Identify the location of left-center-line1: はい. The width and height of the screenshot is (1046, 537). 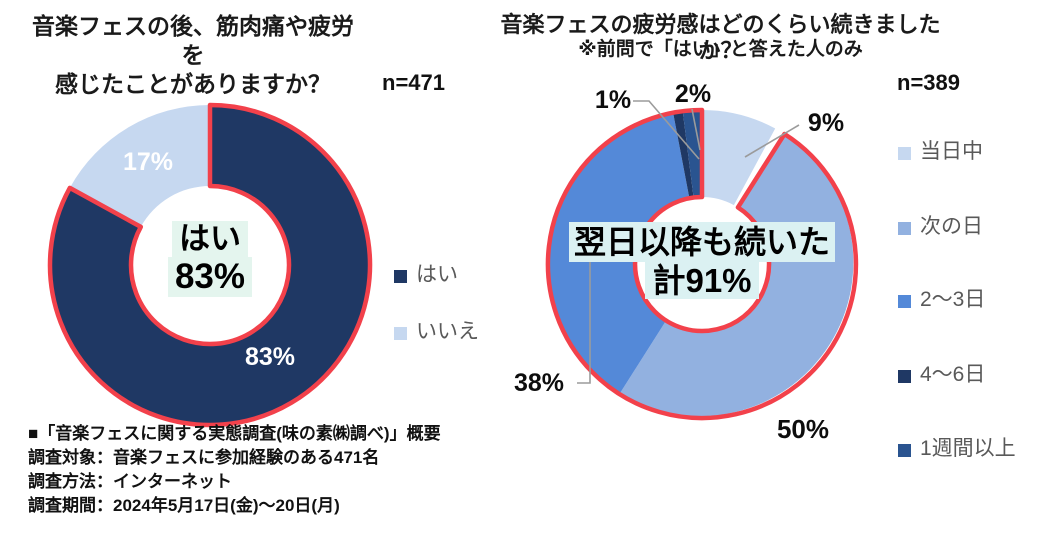
(210, 239).